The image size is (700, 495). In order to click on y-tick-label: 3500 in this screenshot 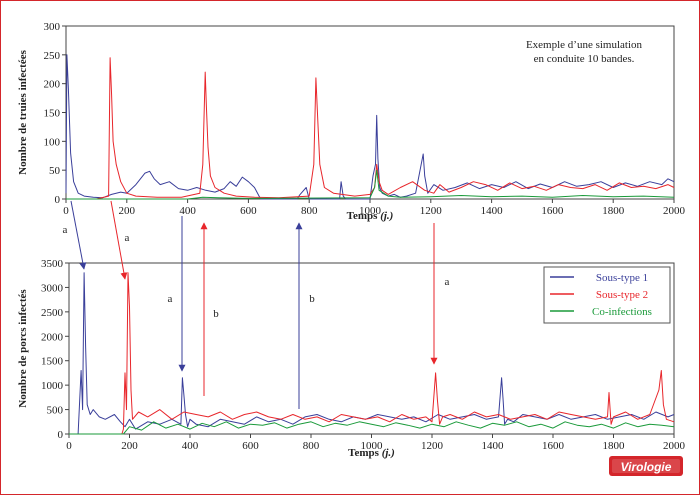, I will do `click(52, 264)`.